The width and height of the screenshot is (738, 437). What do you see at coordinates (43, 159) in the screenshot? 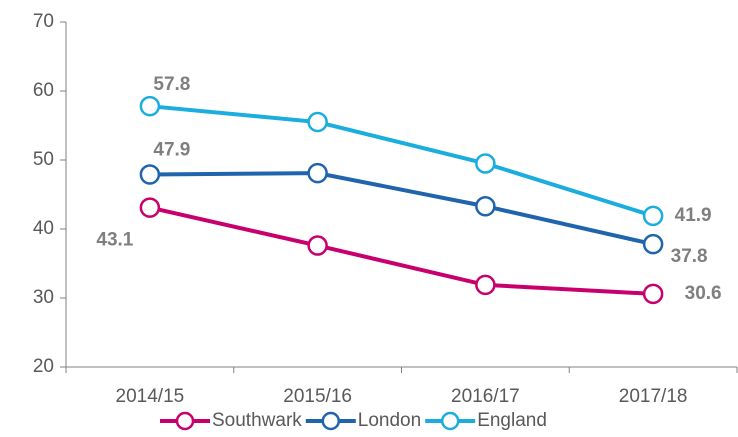
I see `y-tick-label: 50` at bounding box center [43, 159].